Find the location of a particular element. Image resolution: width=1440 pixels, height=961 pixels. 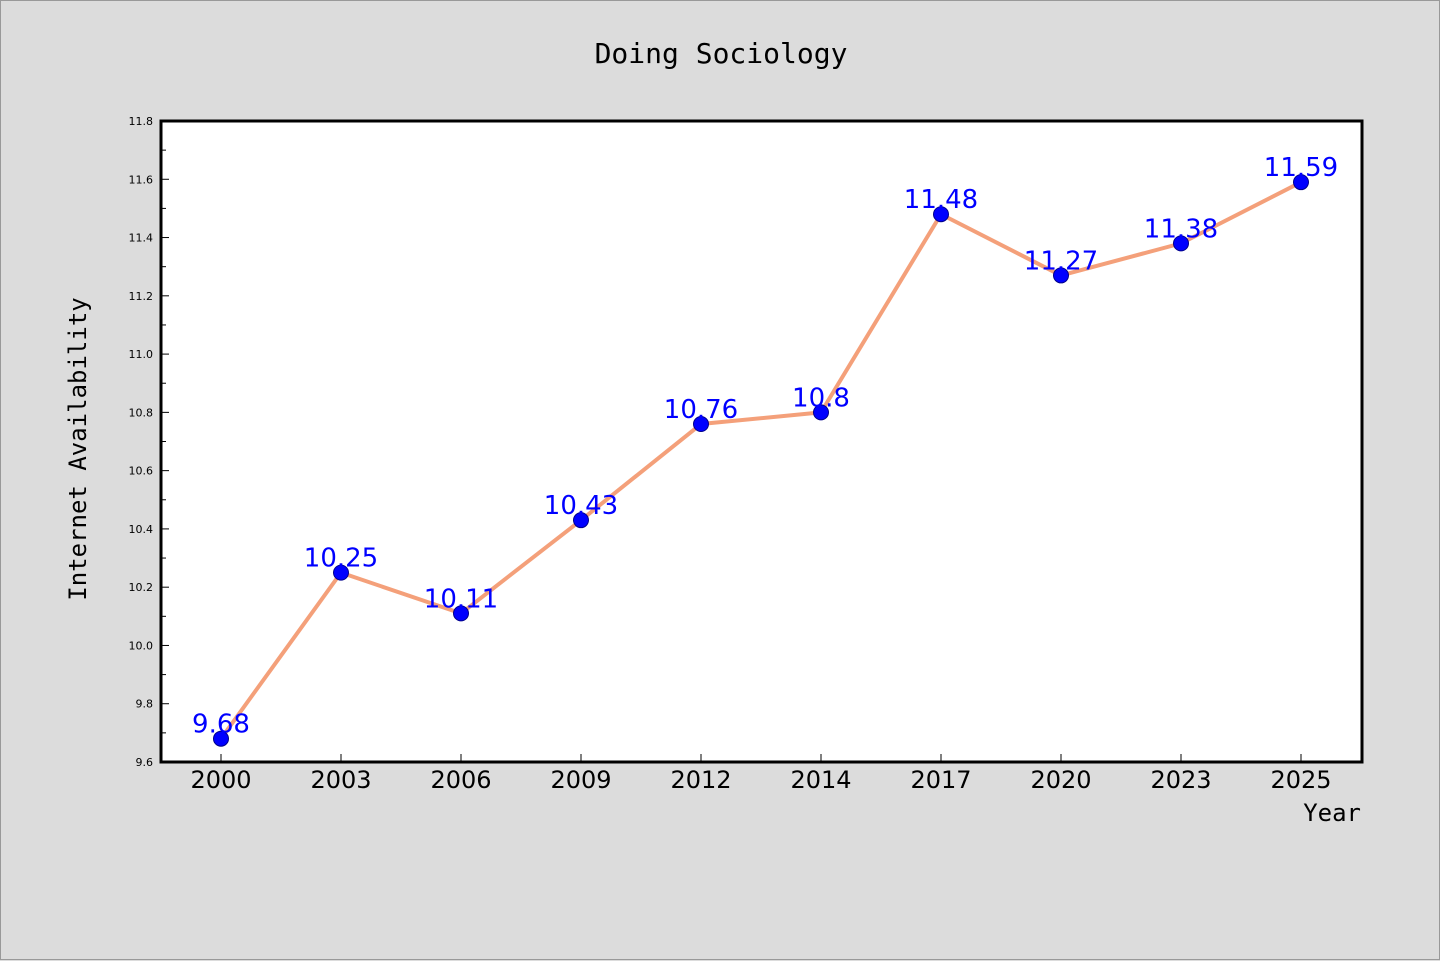

data-label: 10.43 is located at coordinates (581, 506).